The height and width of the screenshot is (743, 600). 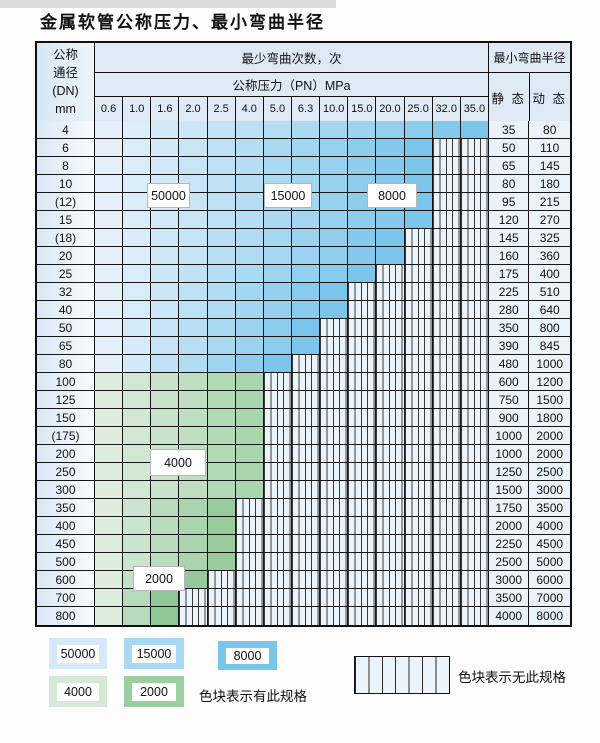 What do you see at coordinates (509, 616) in the screenshot?
I see `static-radius-cell: 4000` at bounding box center [509, 616].